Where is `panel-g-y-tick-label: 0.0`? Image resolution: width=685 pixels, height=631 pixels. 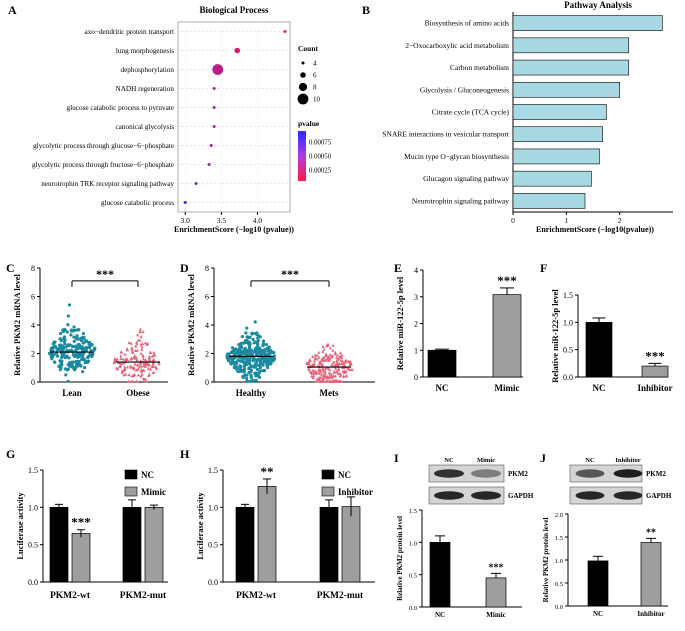
panel-g-y-tick-label: 0.0 is located at coordinates (33, 582).